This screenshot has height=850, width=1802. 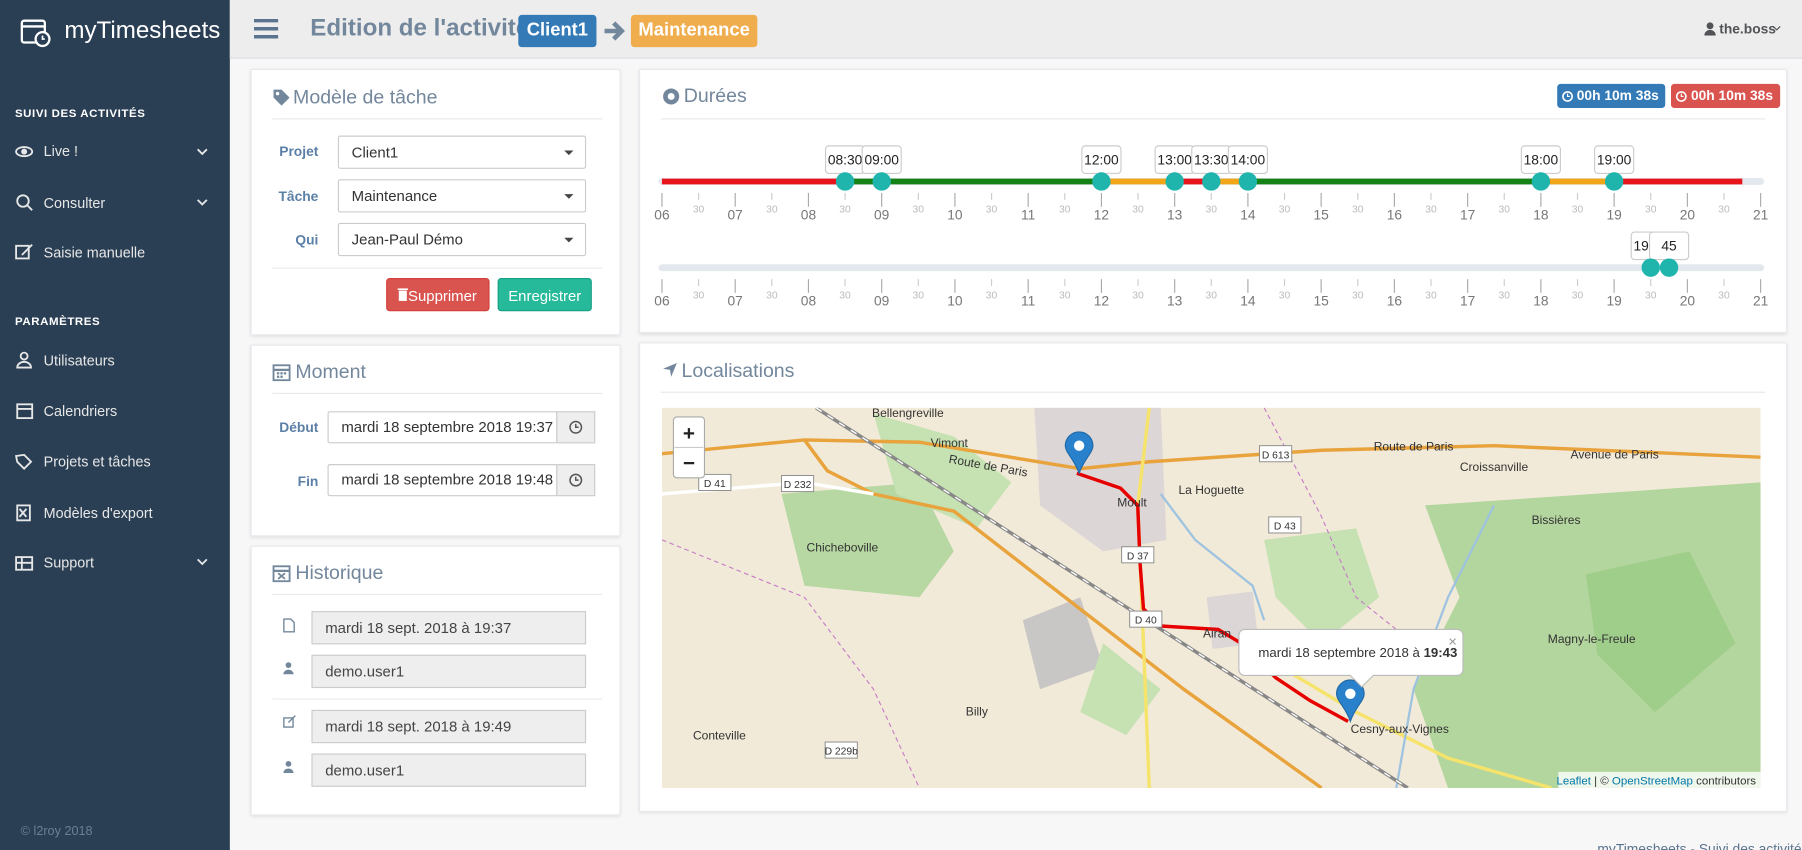 I want to click on location-arrow-icon, so click(x=670, y=369).